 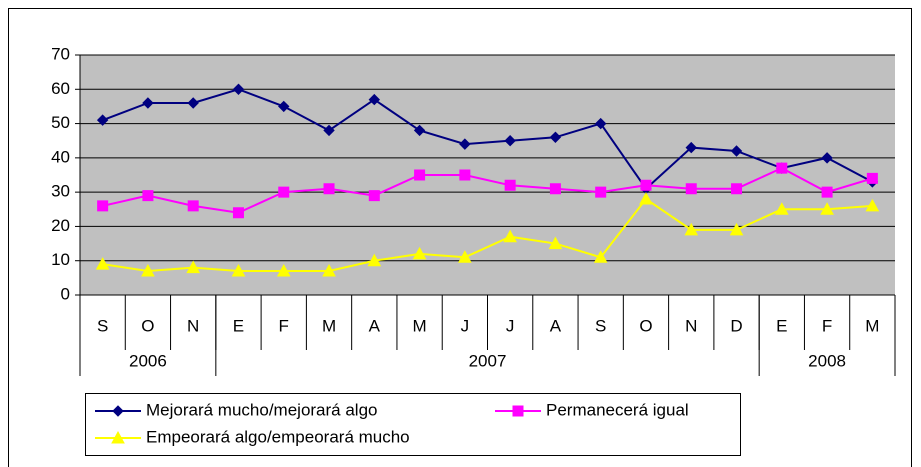 What do you see at coordinates (60, 225) in the screenshot?
I see `y-tick-label: 20` at bounding box center [60, 225].